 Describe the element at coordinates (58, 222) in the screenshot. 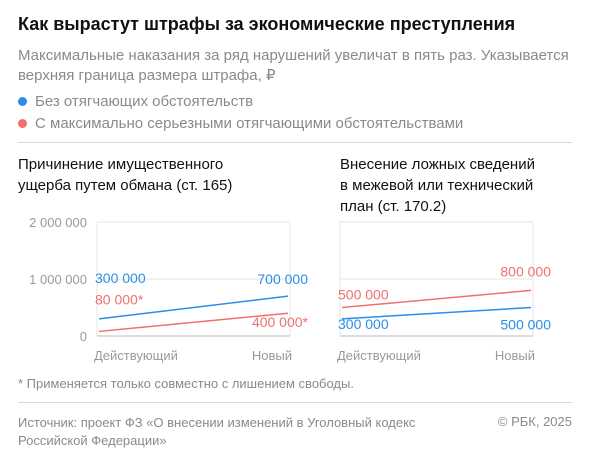

I see `ytick-label-left-2: 2 000 000` at that location.